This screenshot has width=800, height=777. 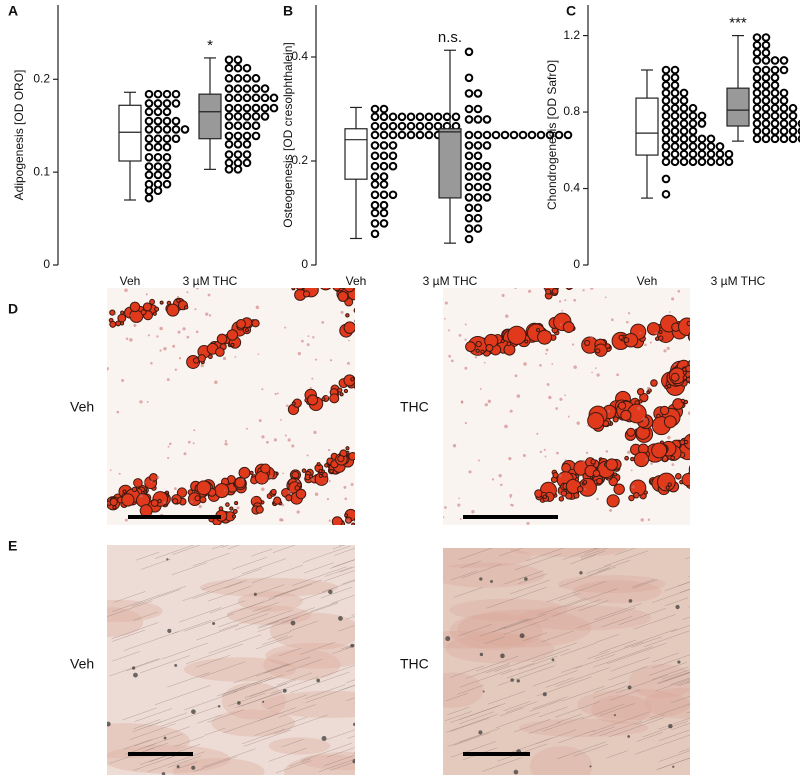 I want to click on y-tick-label: 0.4, so click(x=299, y=56).